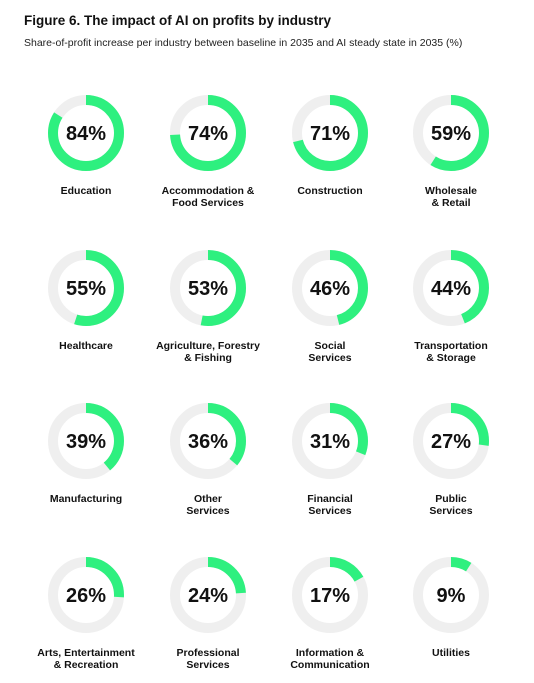 The image size is (534, 683). I want to click on donut-chart: 55%, so click(86, 288).